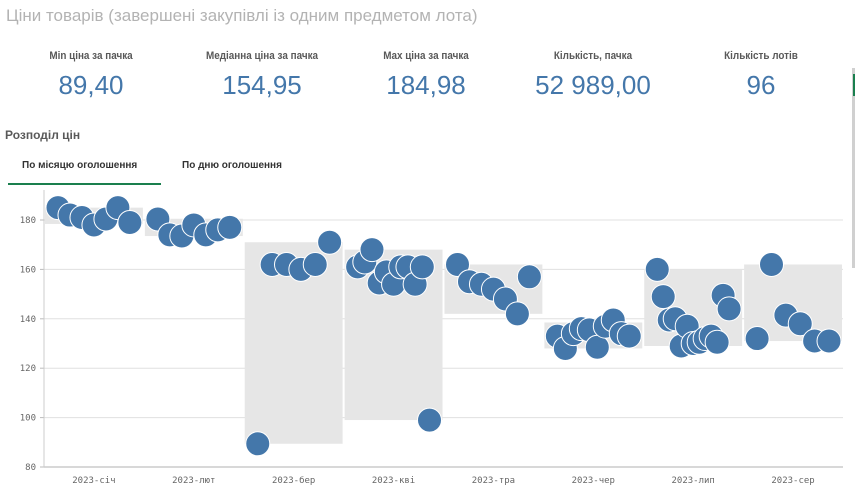  Describe the element at coordinates (593, 85) in the screenshot. I see `kpi-value: 52 989,00` at that location.